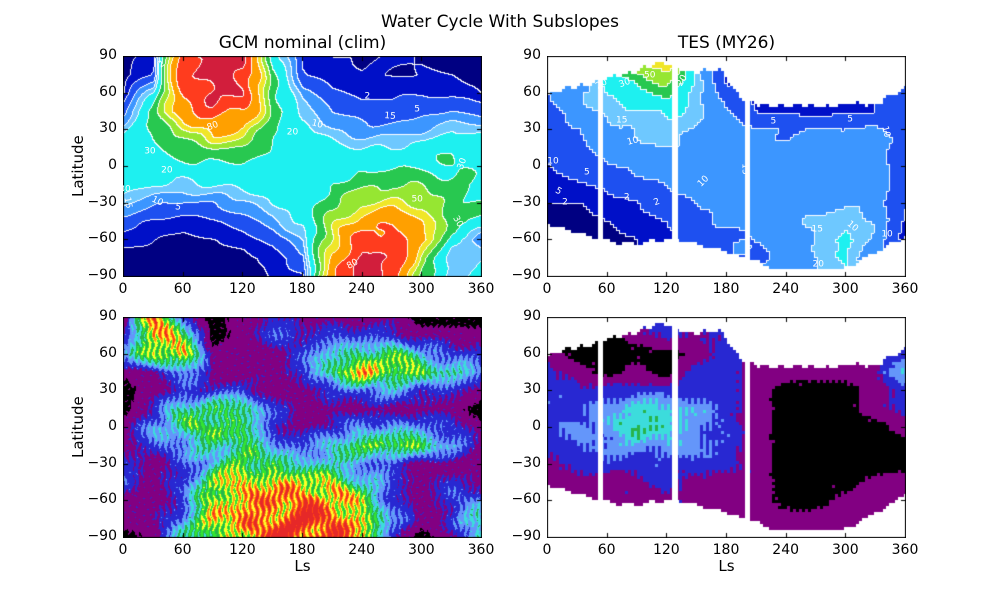 The image size is (1000, 600). Describe the element at coordinates (302, 566) in the screenshot. I see `x-axis-label-ls-left: Ls` at that location.